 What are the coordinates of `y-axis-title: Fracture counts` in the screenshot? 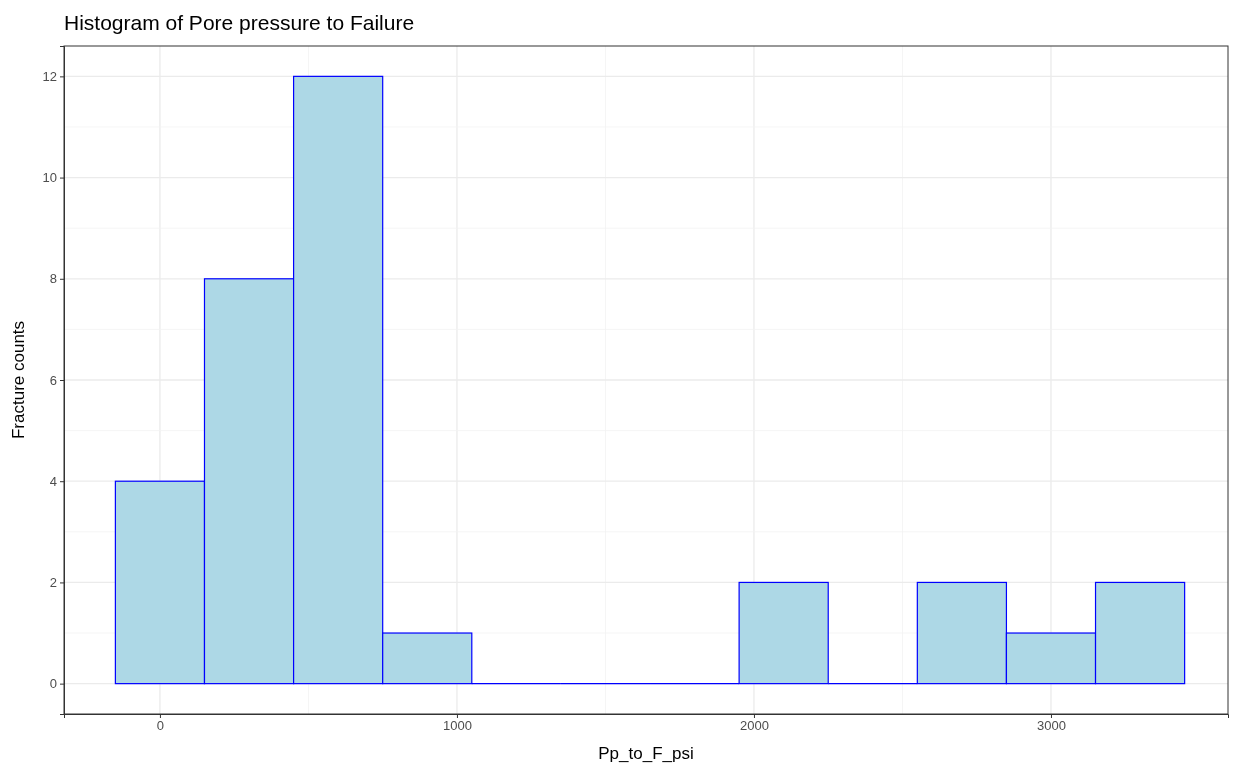 It's located at (18, 380).